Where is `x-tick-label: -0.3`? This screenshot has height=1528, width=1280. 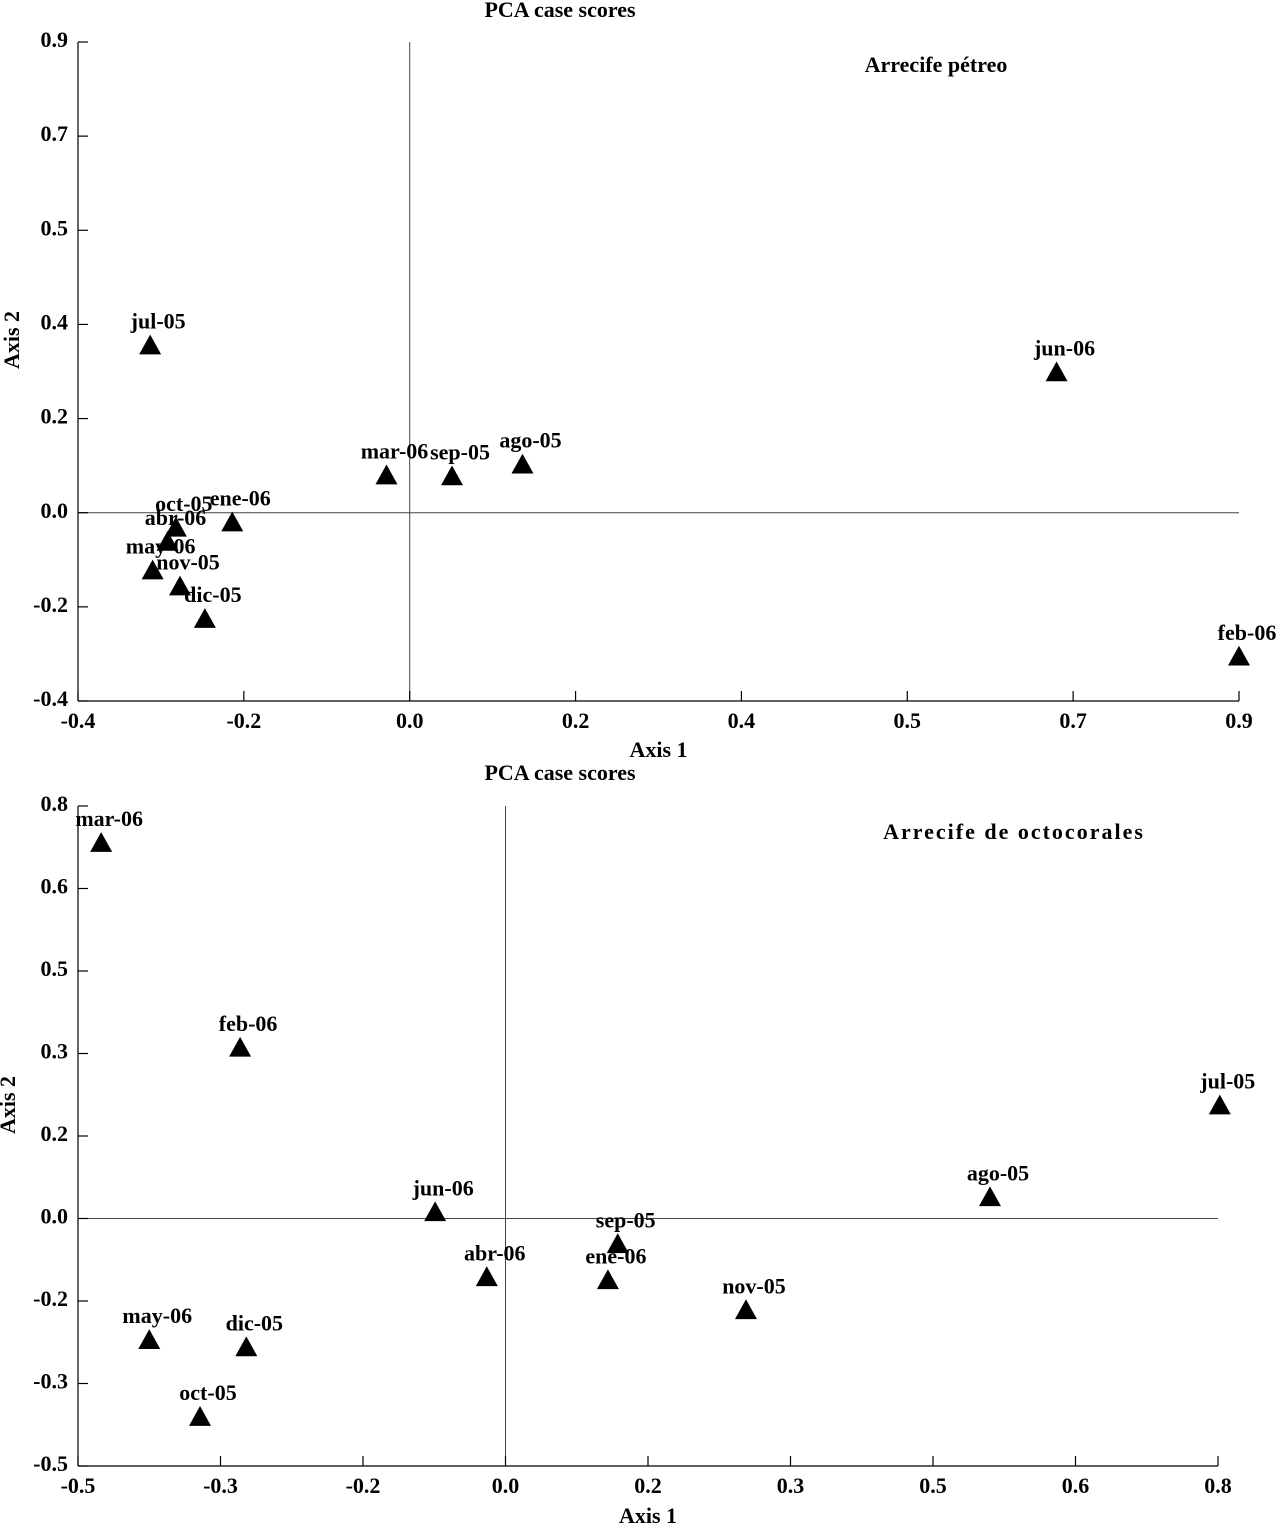
x-tick-label: -0.3 is located at coordinates (220, 1485).